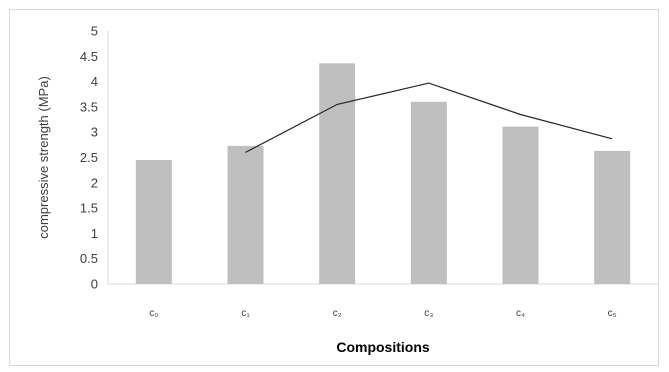 The width and height of the screenshot is (669, 372). I want to click on y-tick-label: 3.5, so click(89, 106).